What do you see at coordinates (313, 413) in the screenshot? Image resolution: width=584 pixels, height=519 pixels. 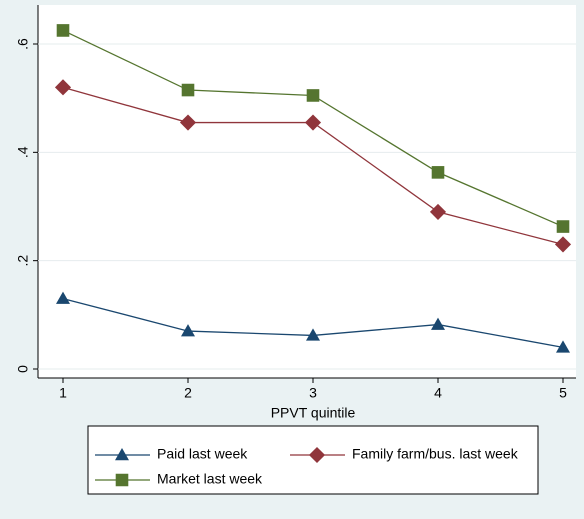 I see `x-axis-label: PPVT quintile` at bounding box center [313, 413].